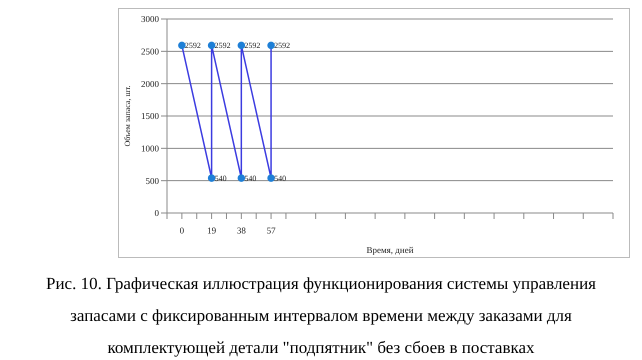  I want to click on x-tick-label: 38, so click(241, 230).